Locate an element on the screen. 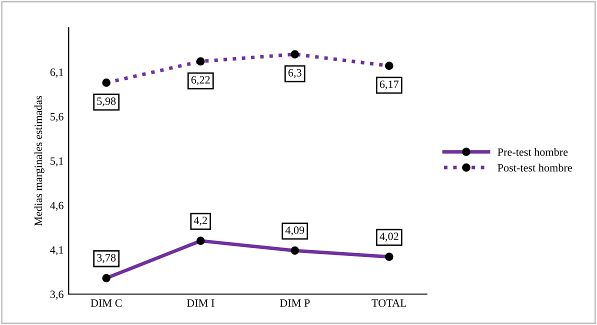 The height and width of the screenshot is (325, 597). data-label: 6,3 is located at coordinates (295, 73).